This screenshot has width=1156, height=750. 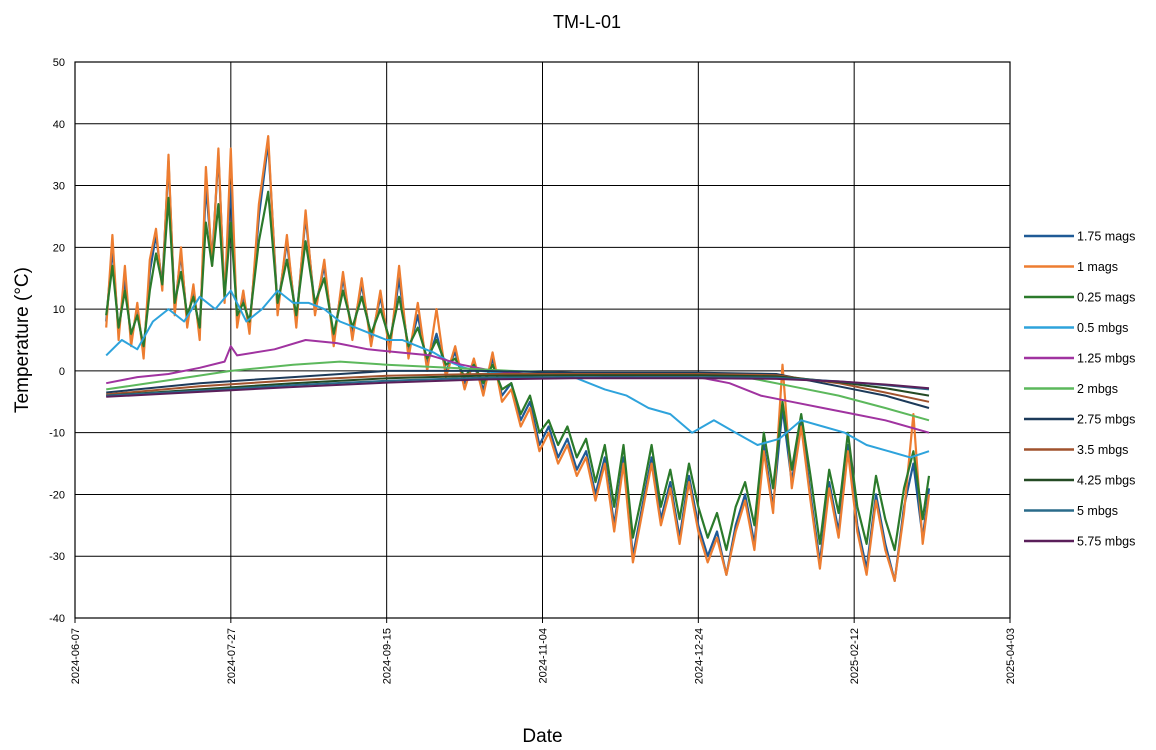 I want to click on y-tick-label: 40, so click(x=59, y=125).